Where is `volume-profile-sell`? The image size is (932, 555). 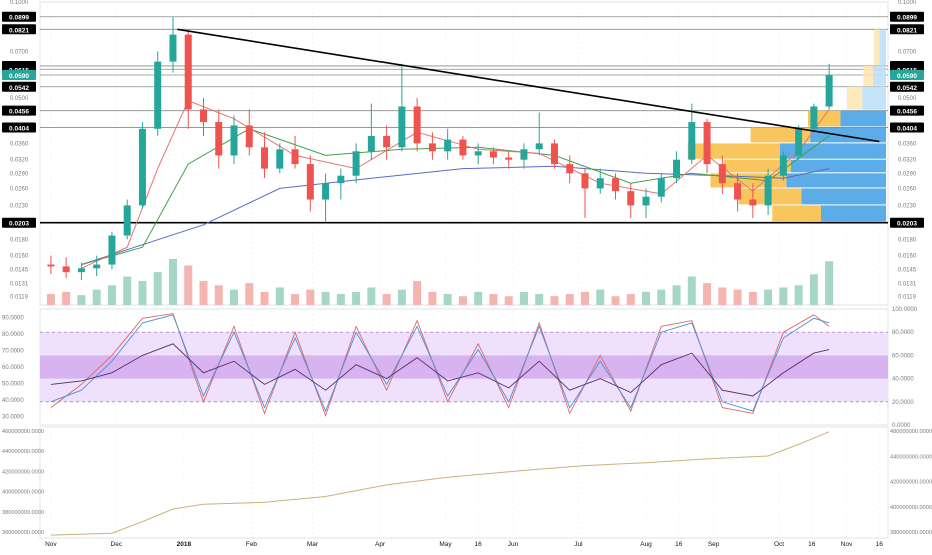 volume-profile-sell is located at coordinates (733, 151).